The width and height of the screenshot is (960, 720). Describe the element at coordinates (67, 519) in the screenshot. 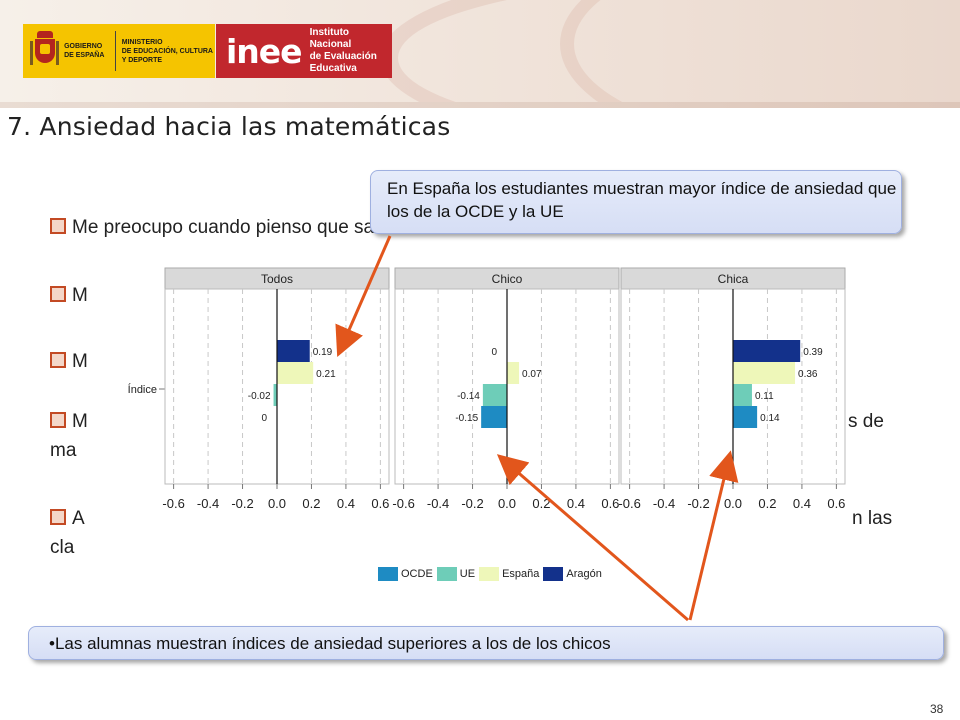

I see `bullet-item: A` at that location.